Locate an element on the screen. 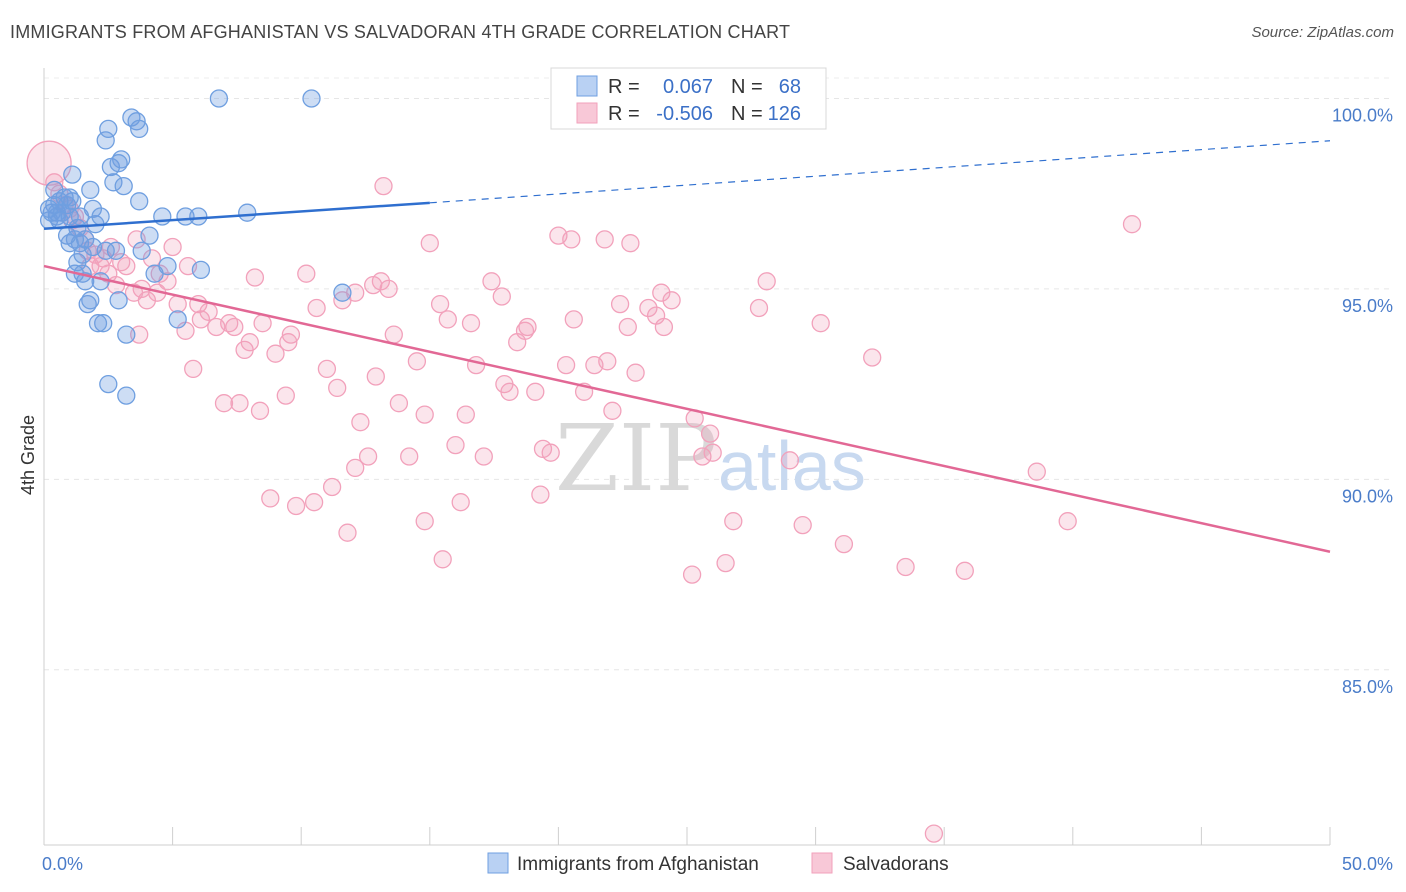 The width and height of the screenshot is (1406, 892). y-tick-label-3: 85.0% is located at coordinates (1367, 687).